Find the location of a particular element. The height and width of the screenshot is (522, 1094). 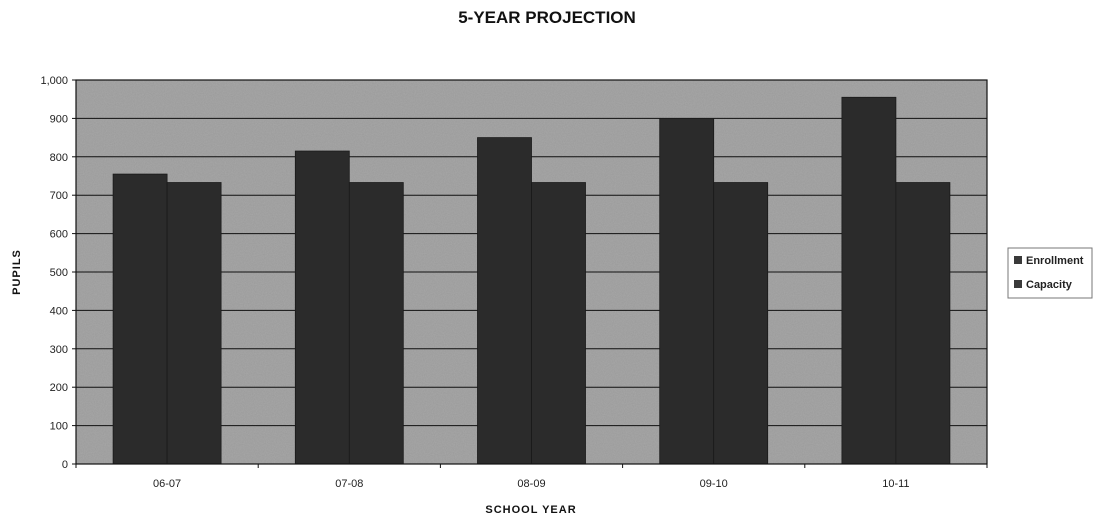

y-axis-label: PUPILS is located at coordinates (17, 272).